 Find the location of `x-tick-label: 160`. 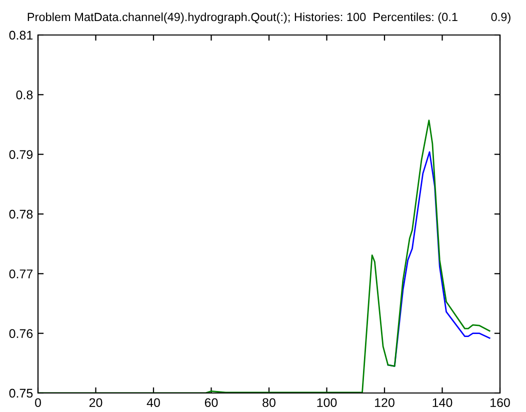

x-tick-label: 160 is located at coordinates (500, 403).